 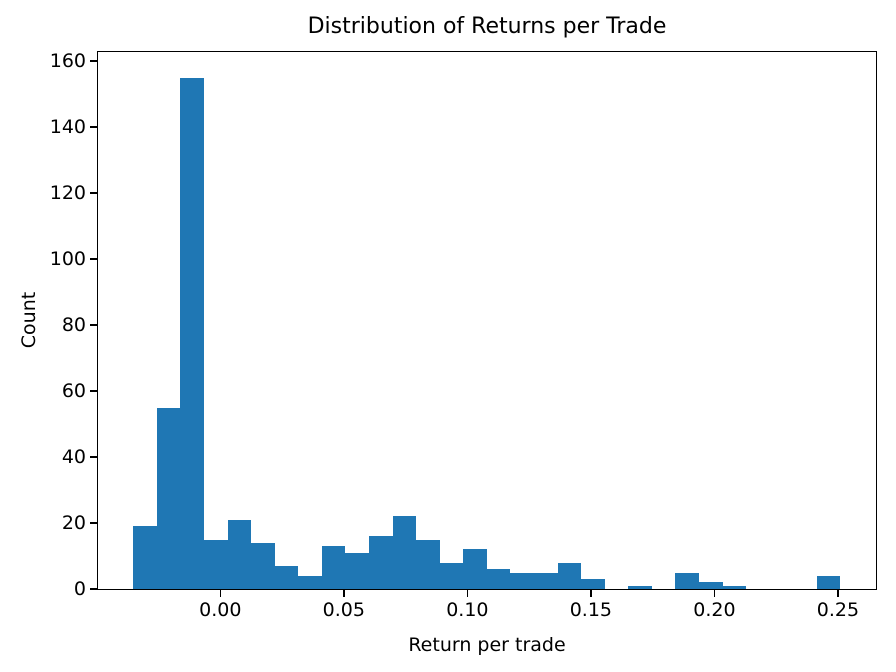 I want to click on y-tick-label: 160, so click(x=67, y=61).